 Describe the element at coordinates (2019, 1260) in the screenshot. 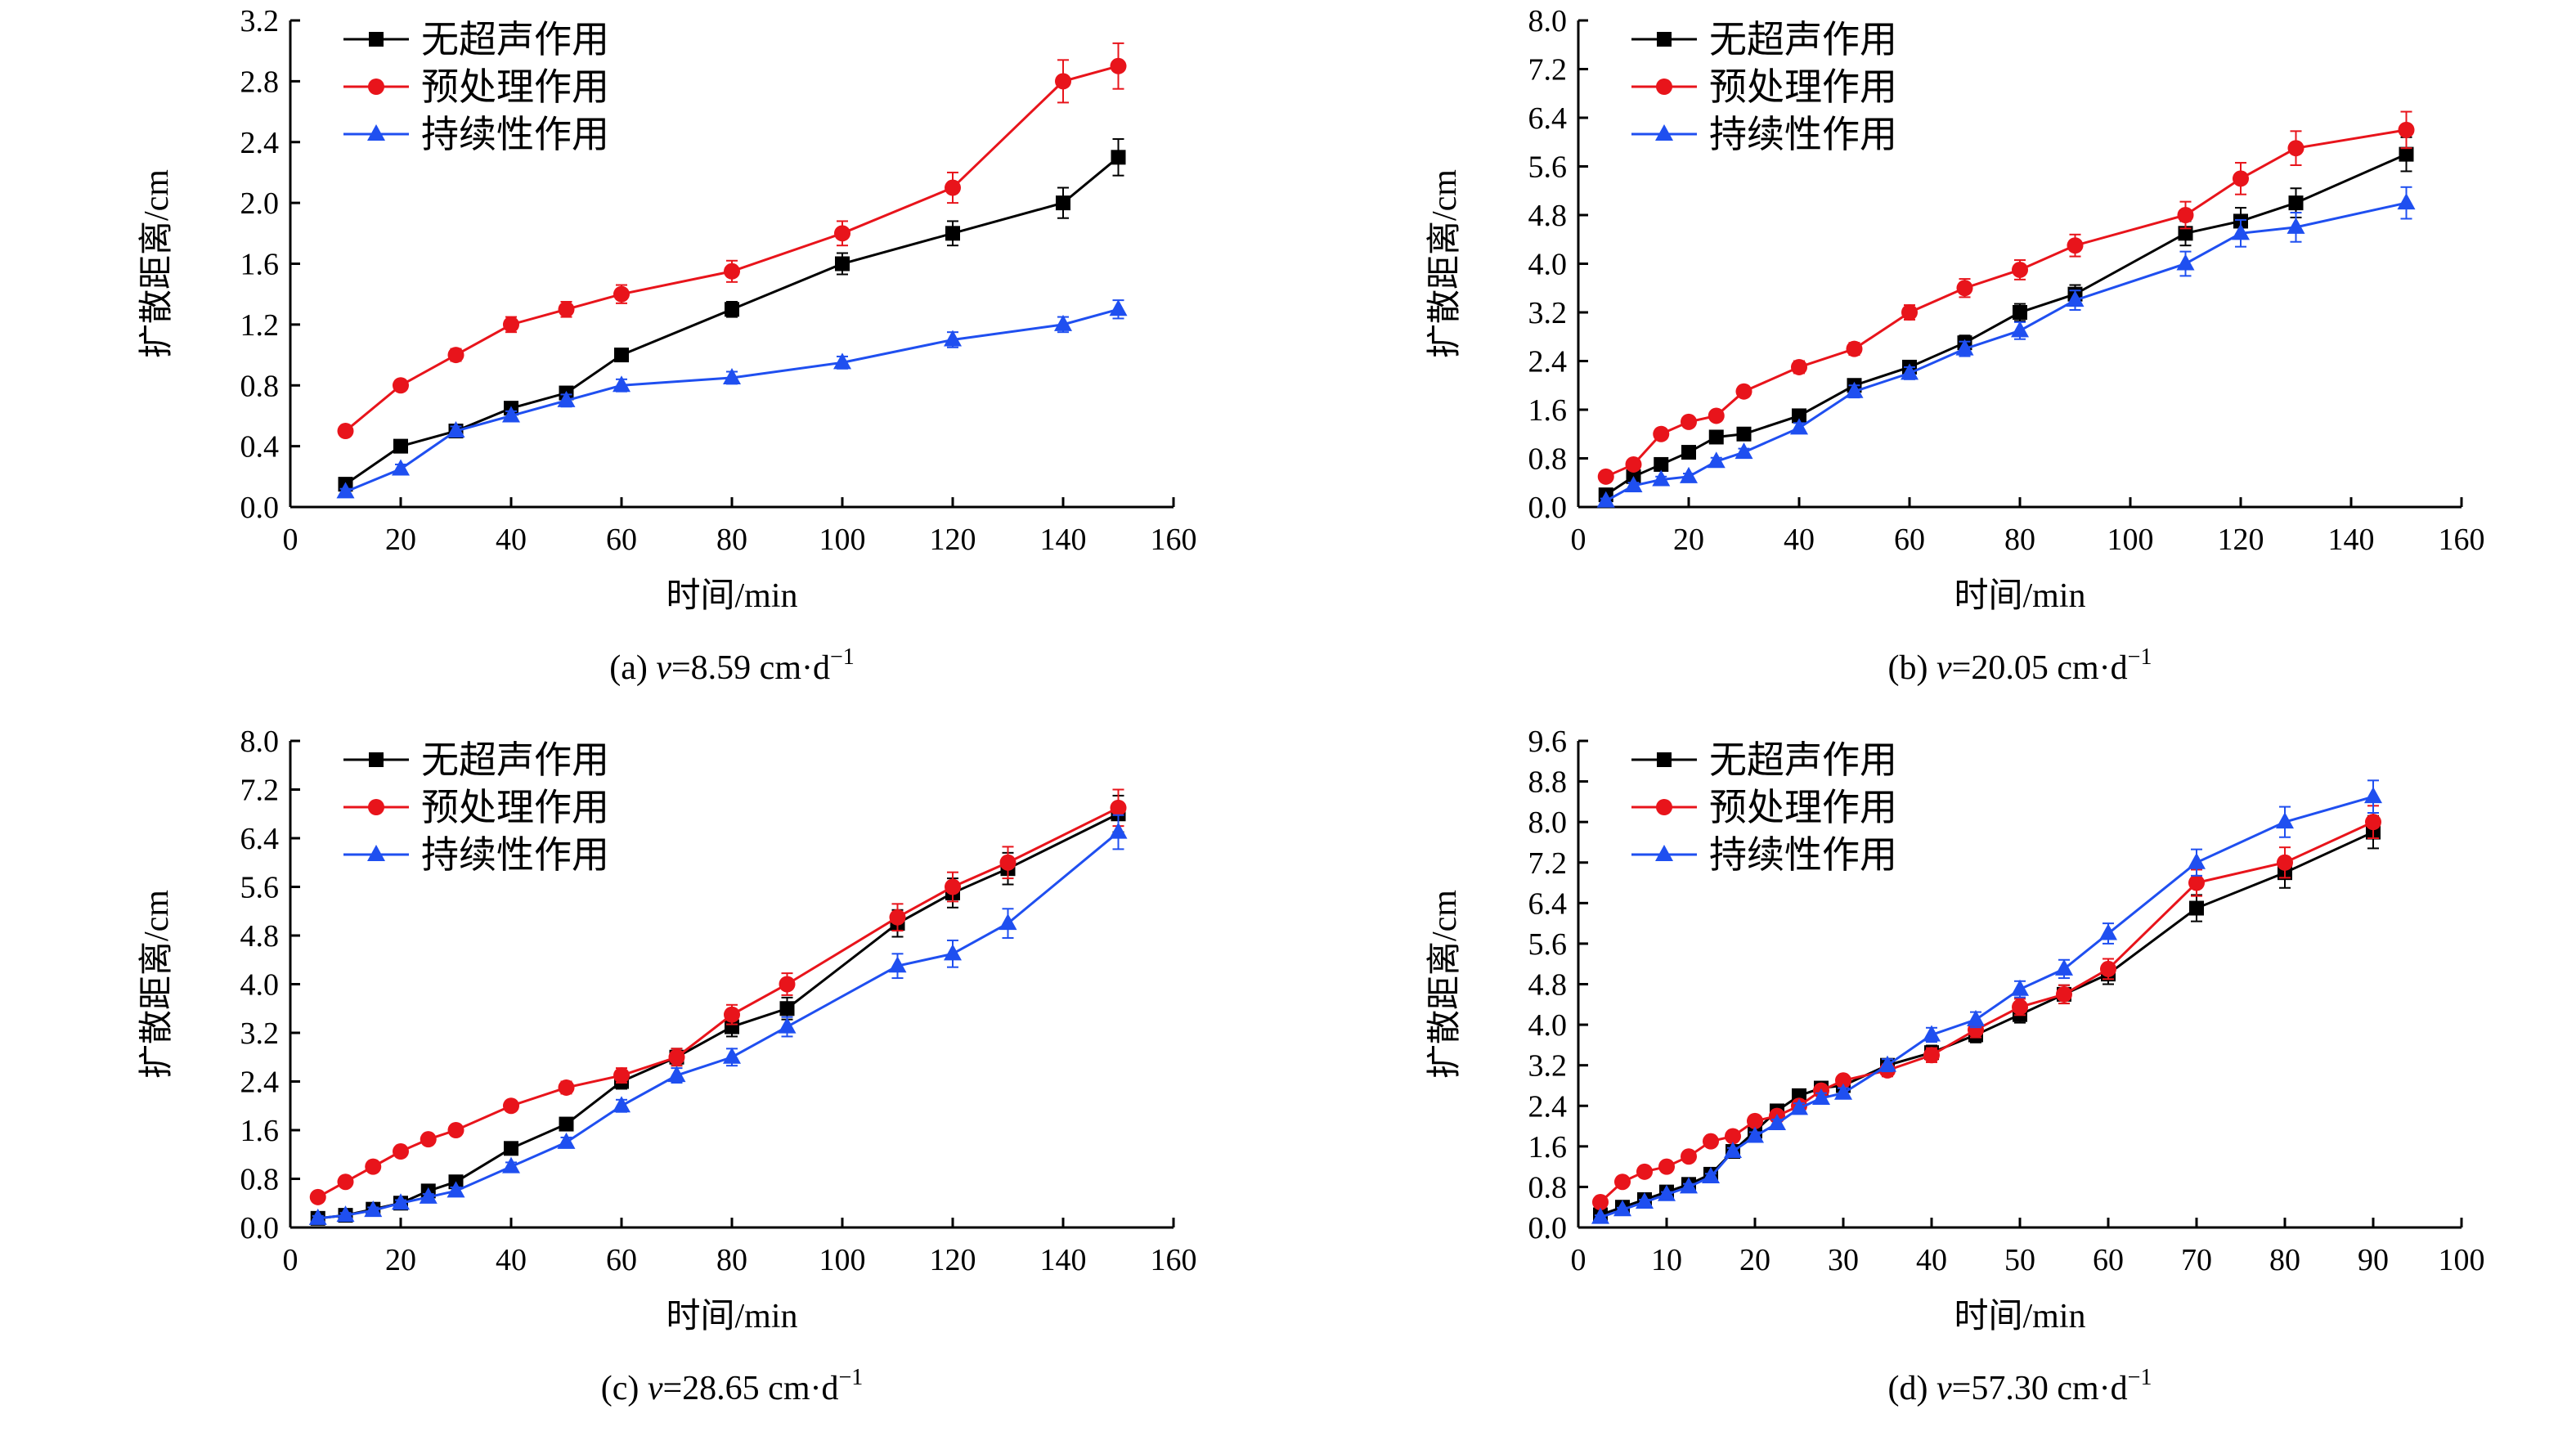

I see `x-tick-label: 50` at that location.